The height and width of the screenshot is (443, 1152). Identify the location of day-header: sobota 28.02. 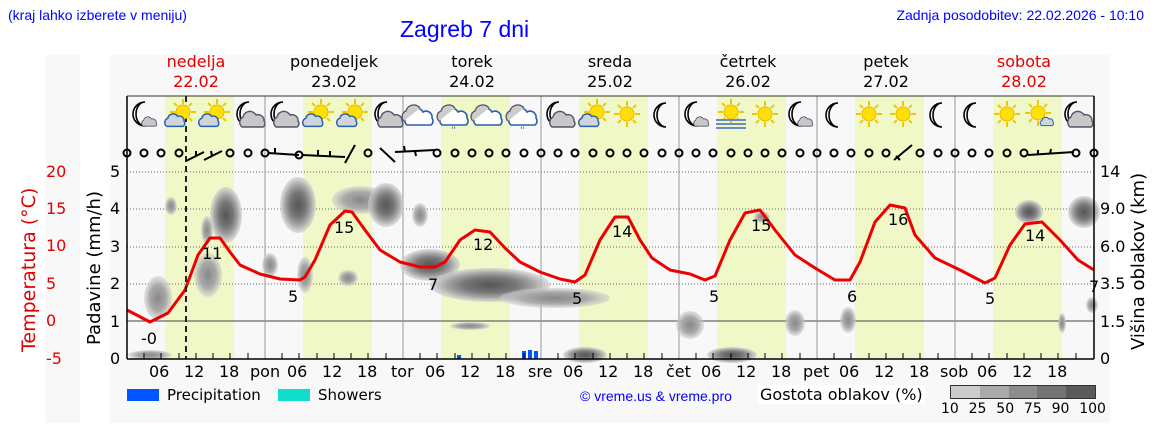
(1024, 74).